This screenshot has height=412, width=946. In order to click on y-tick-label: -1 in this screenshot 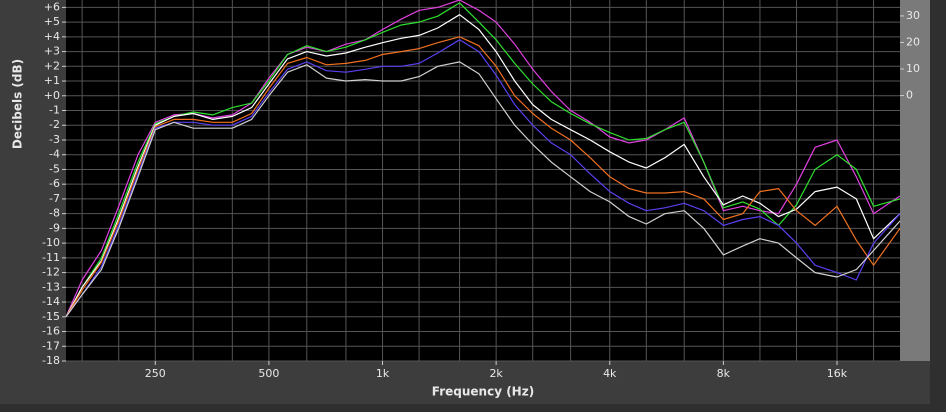, I will do `click(54, 110)`.